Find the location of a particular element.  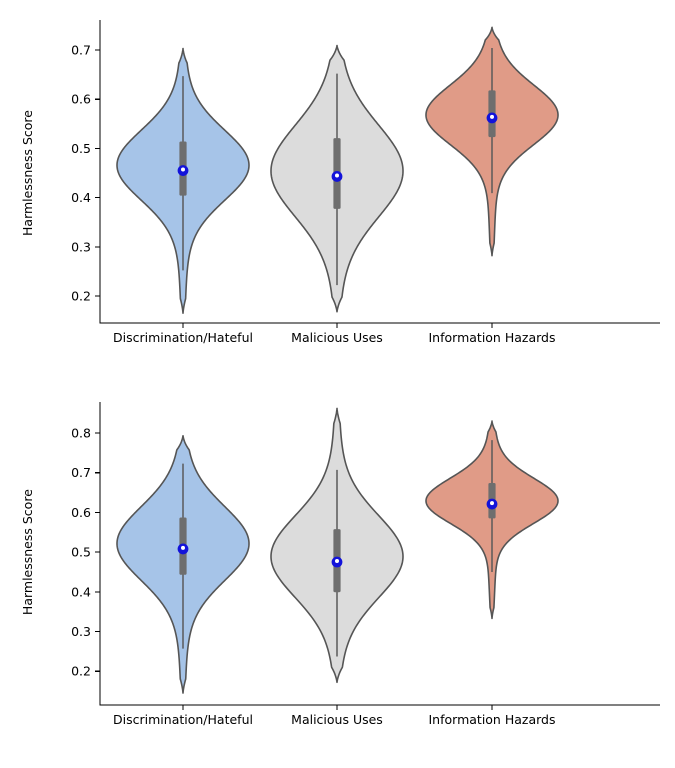

y-tick-label: 0.8 is located at coordinates (81, 433).